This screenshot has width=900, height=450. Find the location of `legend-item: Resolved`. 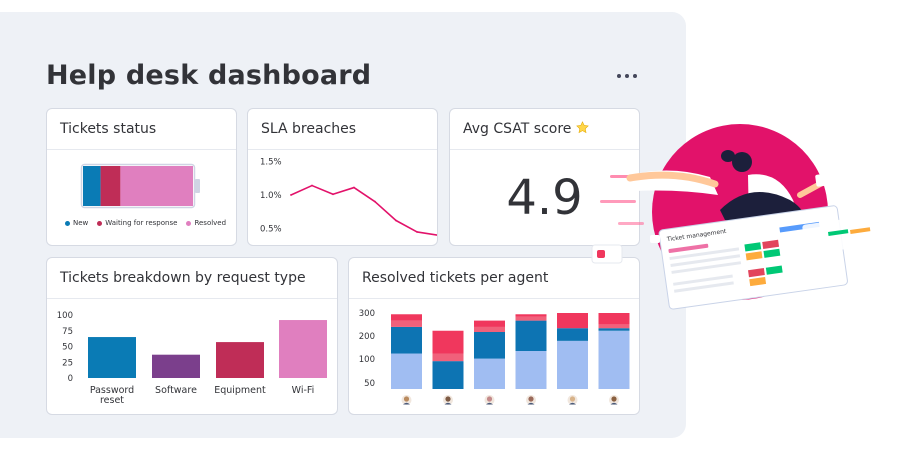

legend-item: Resolved is located at coordinates (206, 223).